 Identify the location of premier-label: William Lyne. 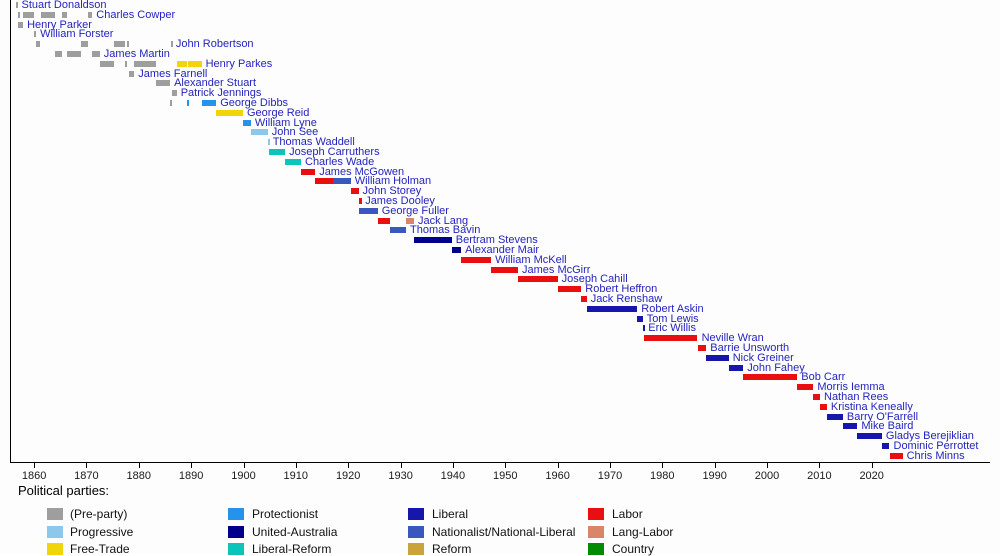
(285, 122).